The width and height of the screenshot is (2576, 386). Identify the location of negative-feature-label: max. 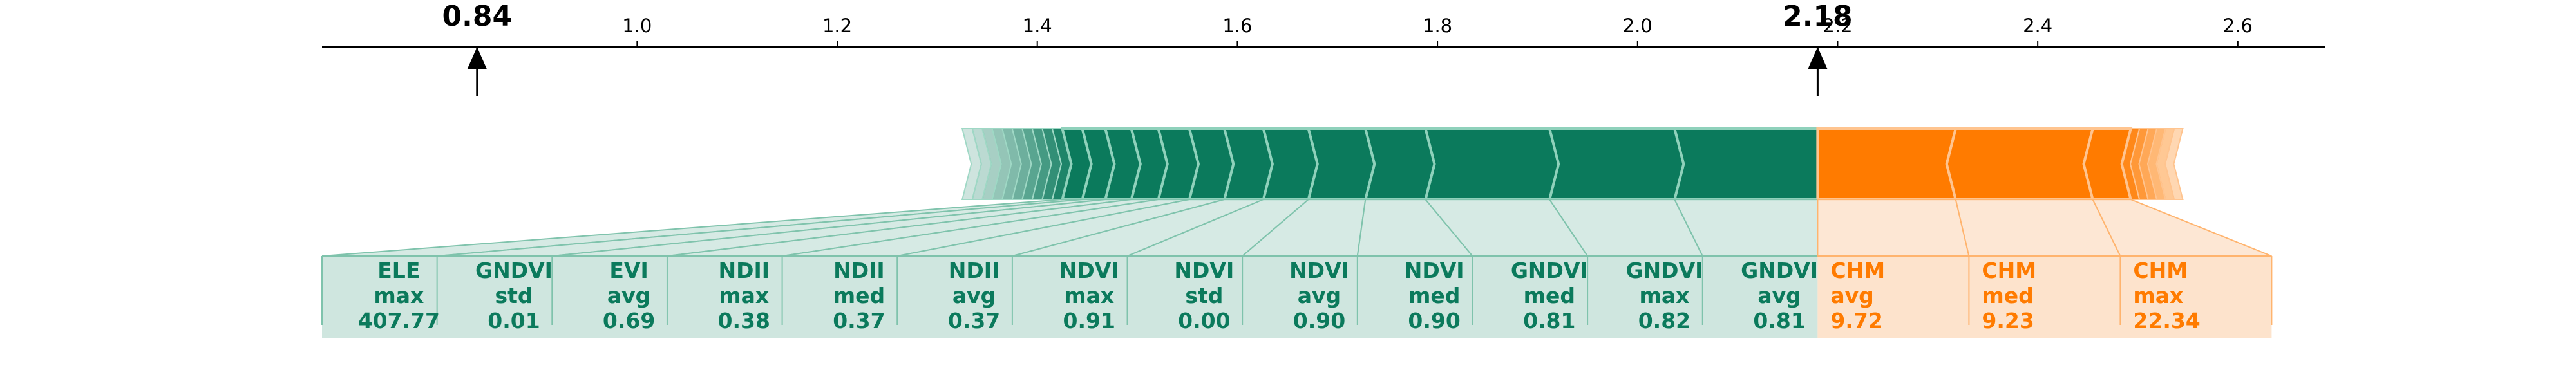
(2158, 295).